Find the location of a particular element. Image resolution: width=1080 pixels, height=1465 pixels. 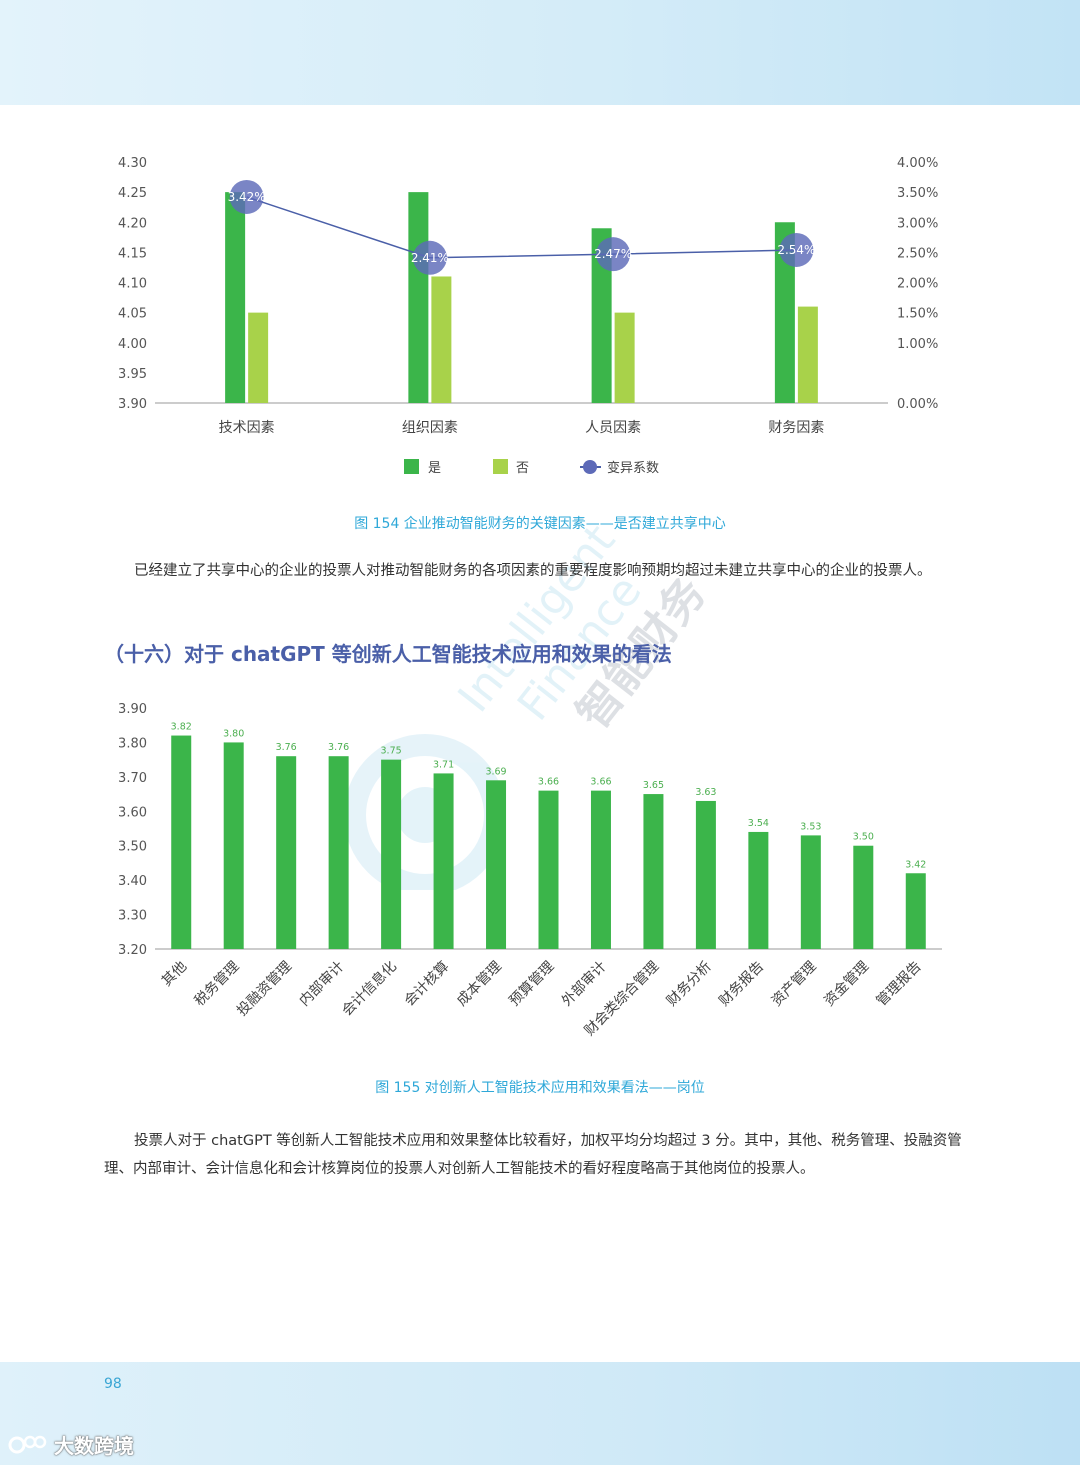

y2-tick-label: 1.00% is located at coordinates (917, 344).